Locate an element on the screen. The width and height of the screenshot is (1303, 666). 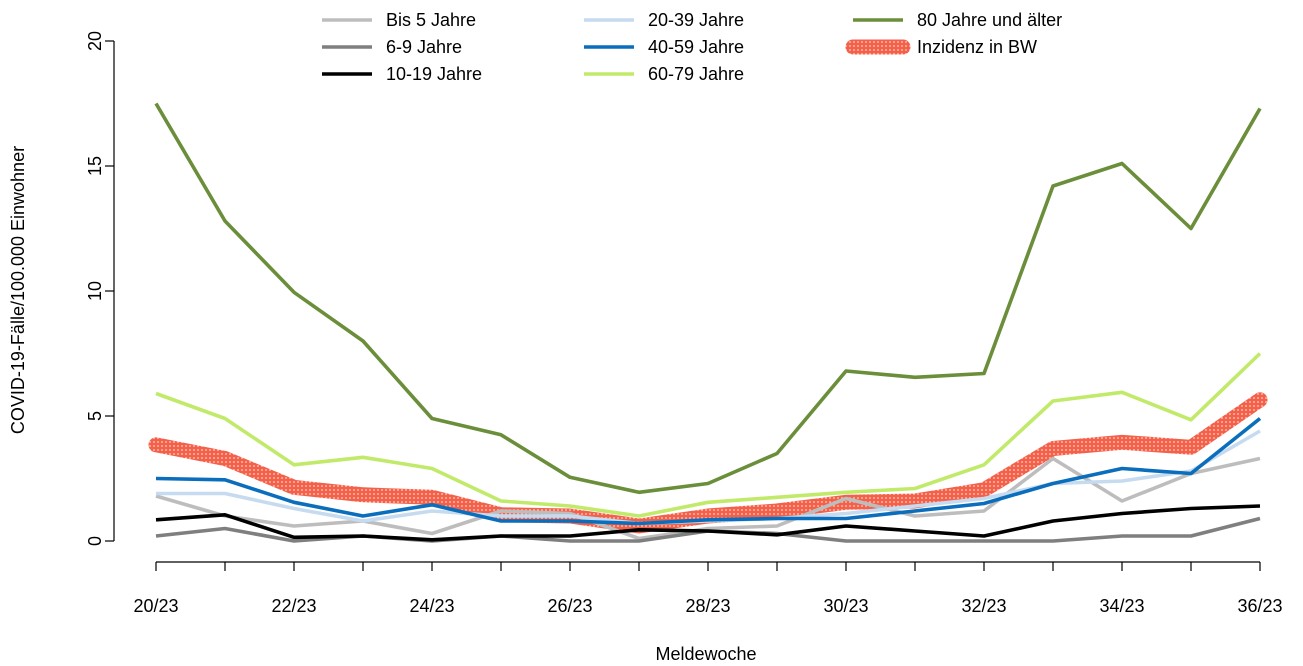
legend-label: 60-79 Jahre is located at coordinates (696, 74).